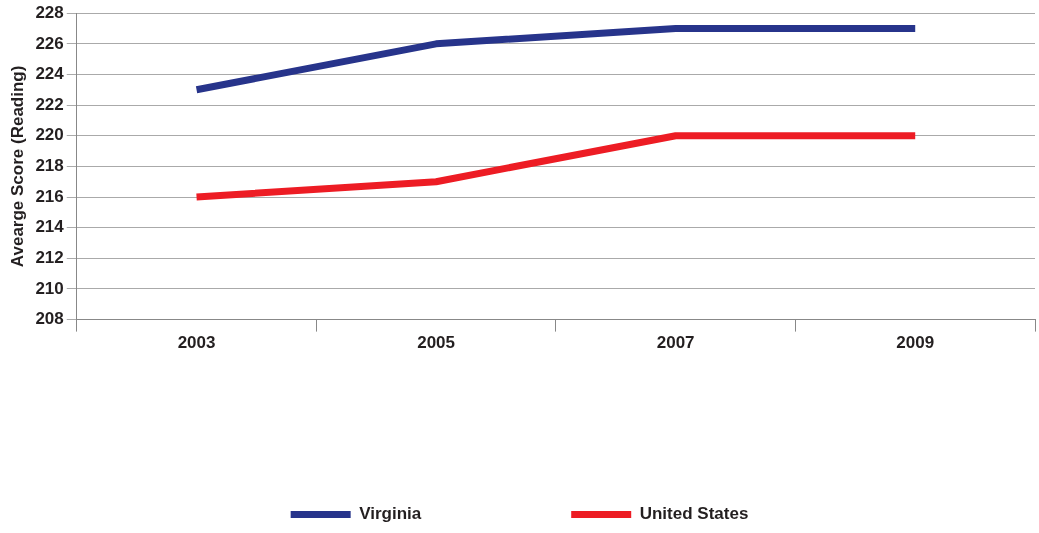 The width and height of the screenshot is (1039, 533). Describe the element at coordinates (49, 319) in the screenshot. I see `y-tick-label: 208` at that location.